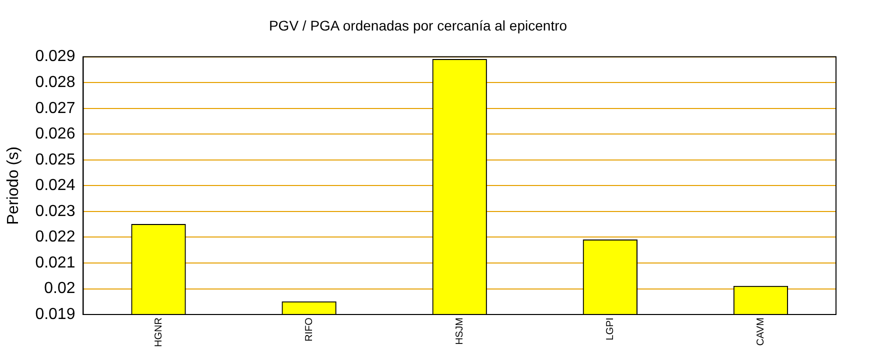 The image size is (870, 350). I want to click on y-tick-label: 0.019, so click(55, 314).